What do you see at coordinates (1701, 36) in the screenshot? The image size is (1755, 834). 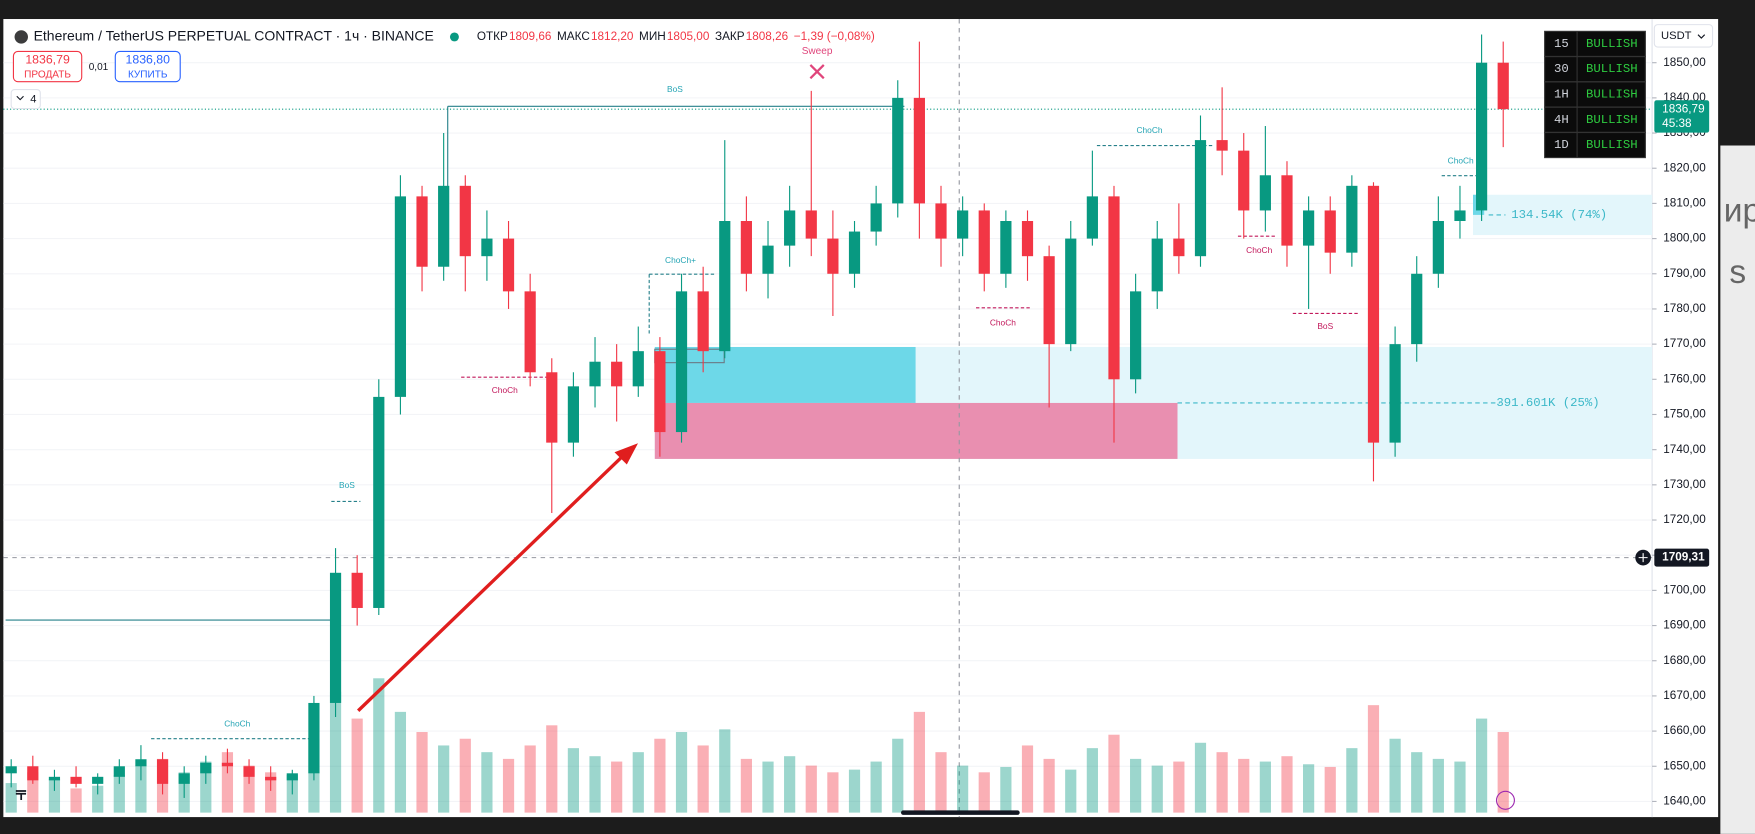 I see `chevron` at bounding box center [1701, 36].